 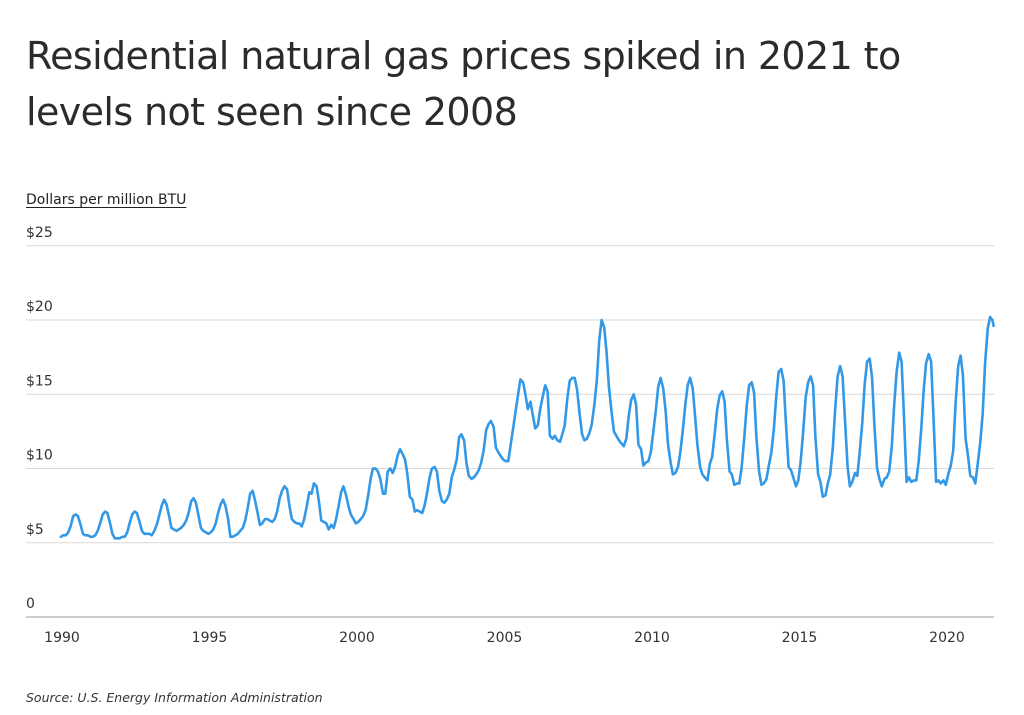 I want to click on y-tick-label: $20, so click(x=39, y=307).